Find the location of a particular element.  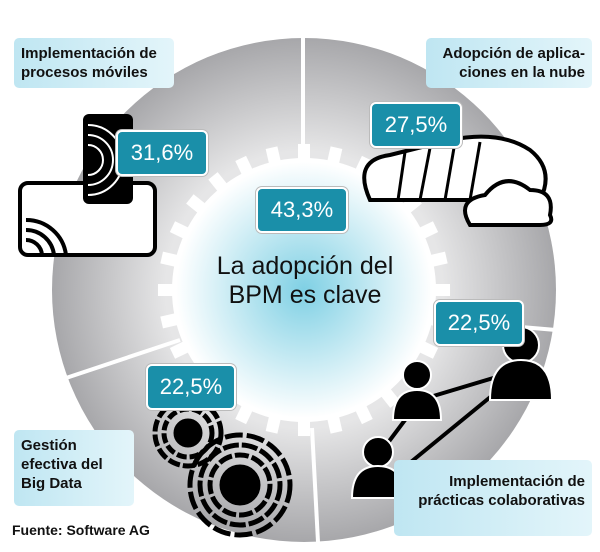

label-line: Adopción de aplica- is located at coordinates (513, 53).